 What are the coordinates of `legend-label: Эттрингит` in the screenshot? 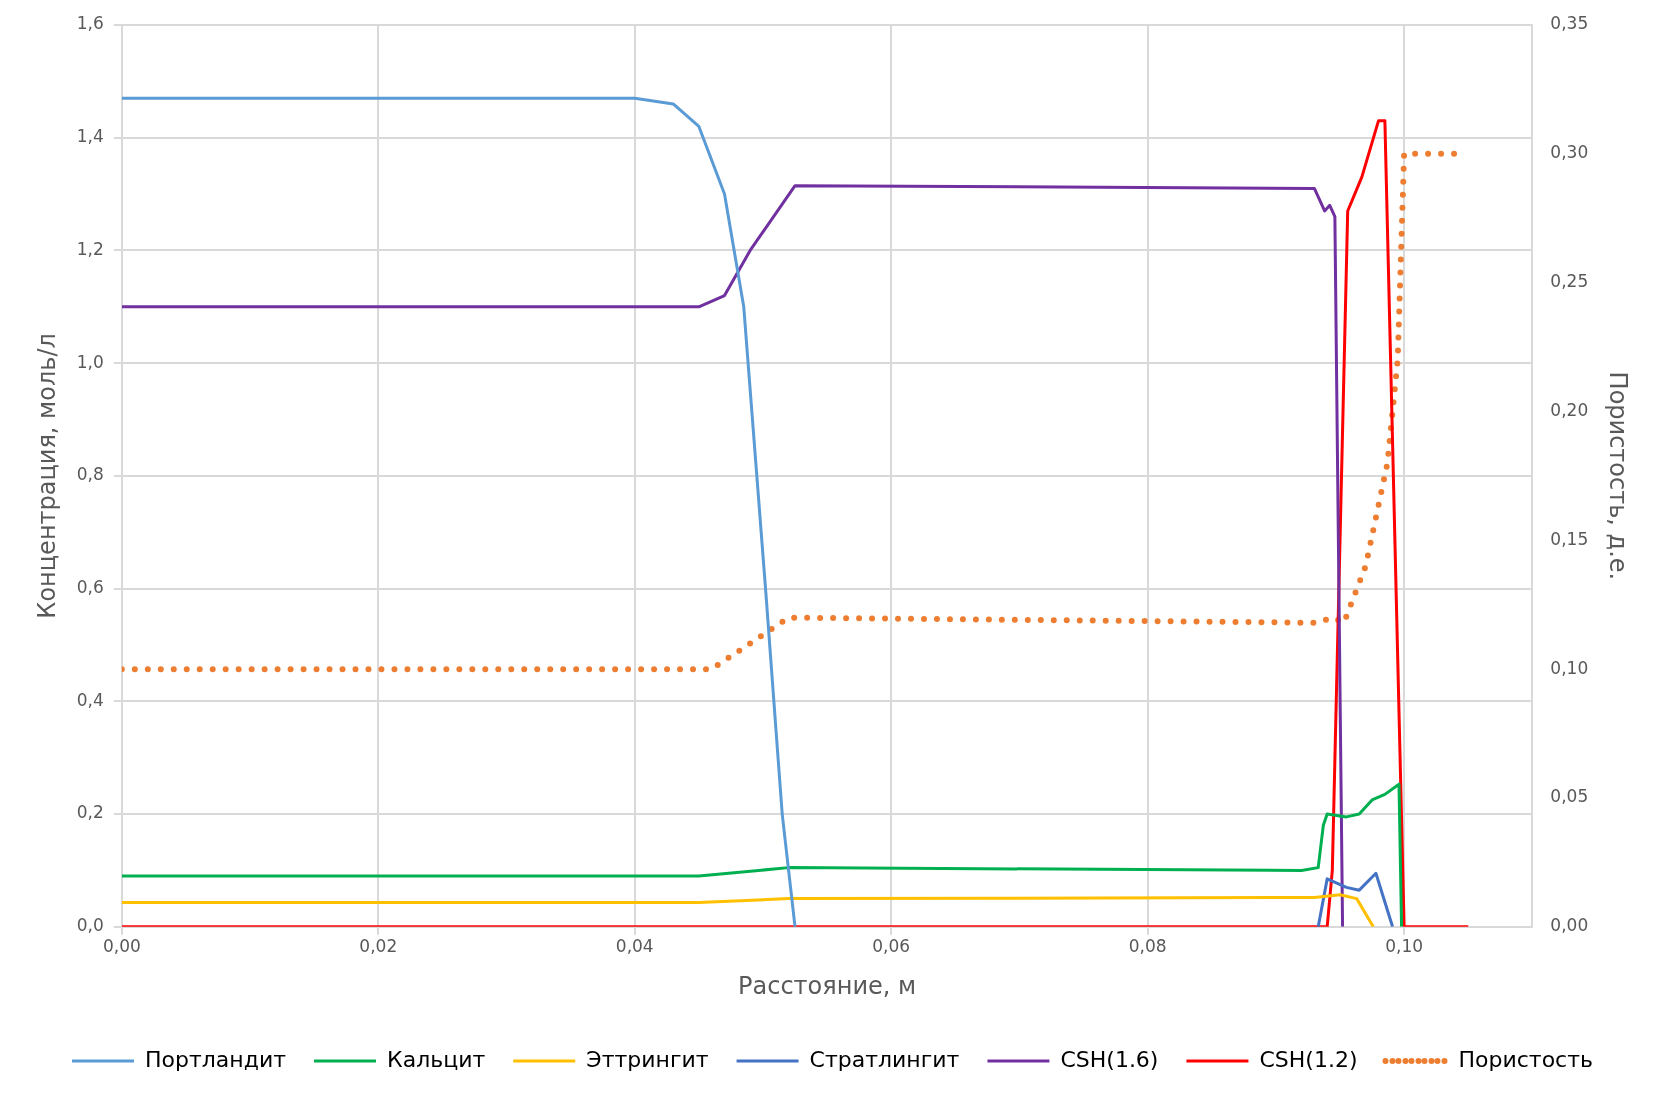 It's located at (647, 1059).